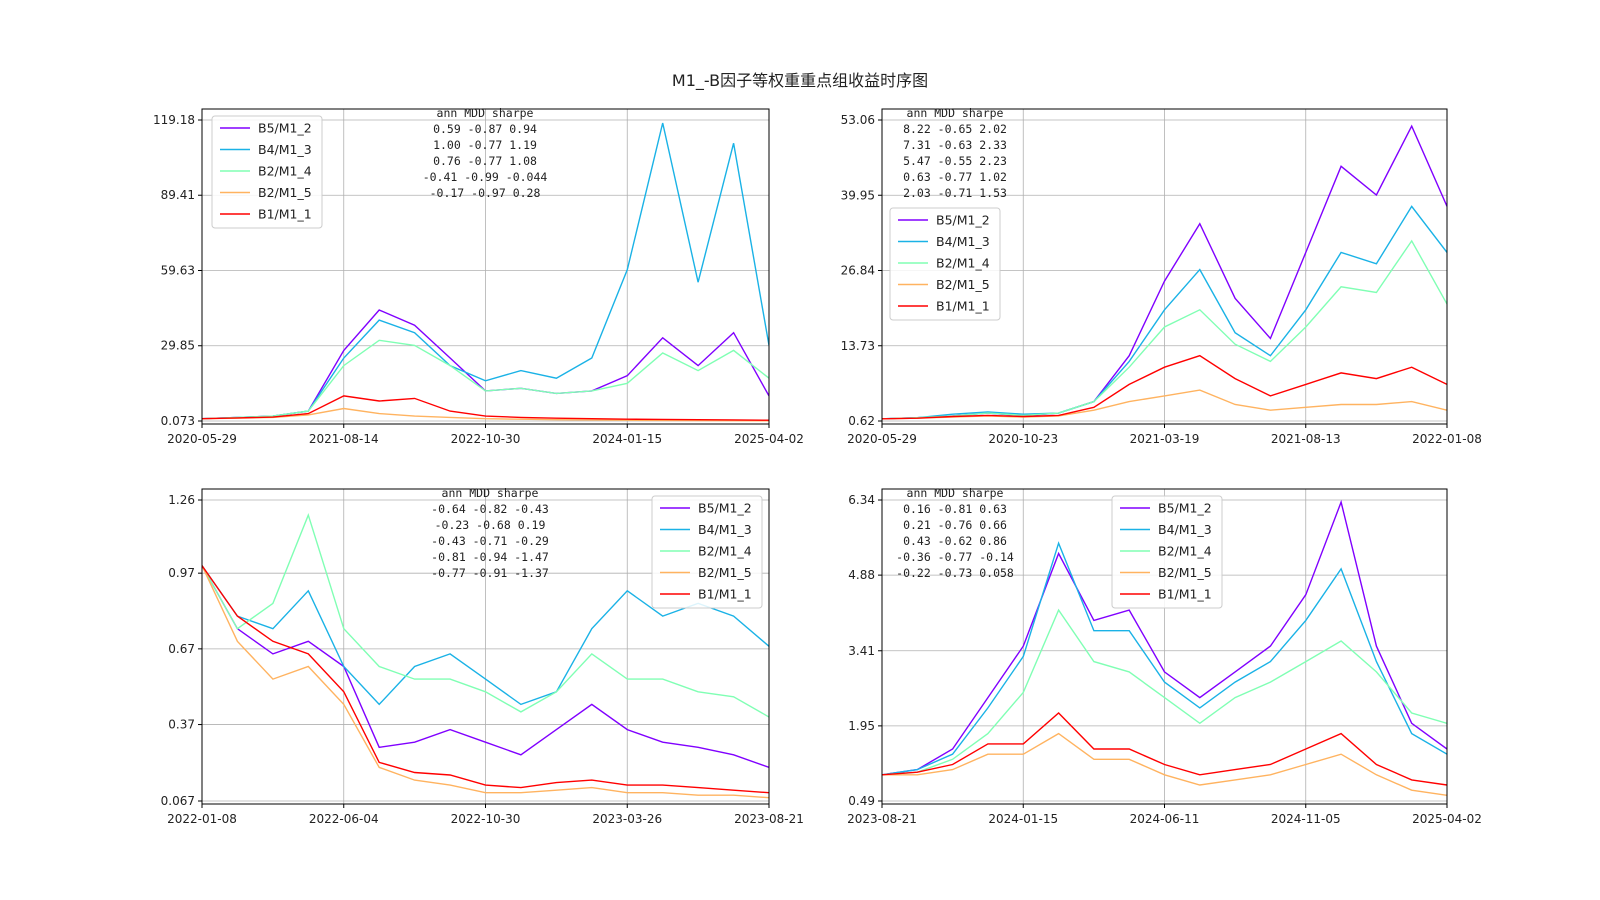 Image resolution: width=1600 pixels, height=900 pixels. What do you see at coordinates (858, 120) in the screenshot?
I see `y-tick-label: 53.06` at bounding box center [858, 120].